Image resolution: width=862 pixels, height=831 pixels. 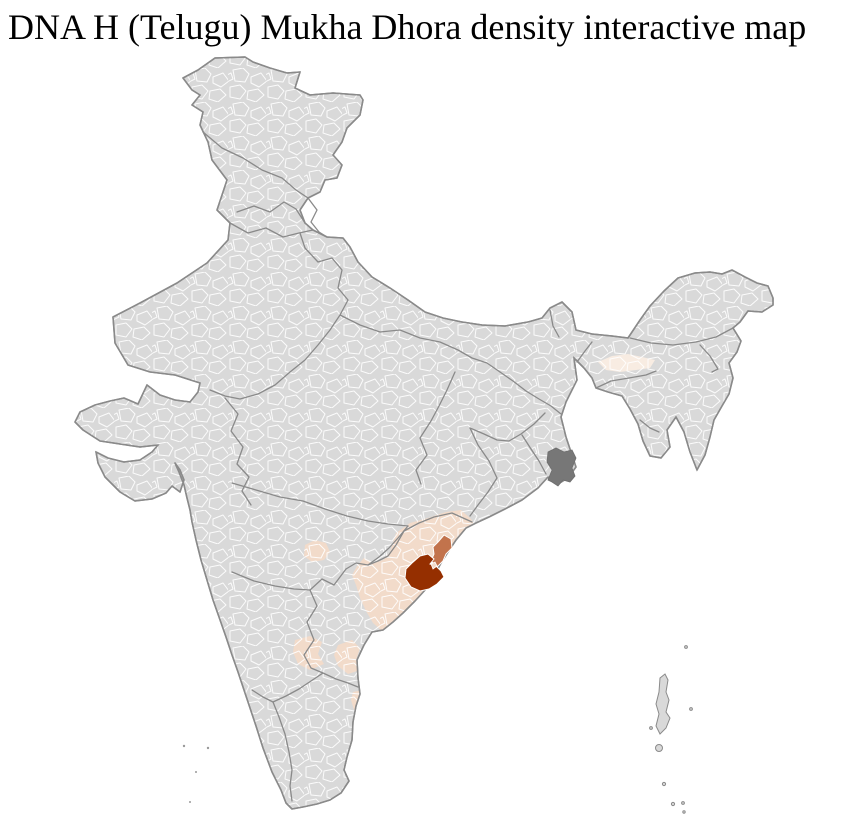 I want to click on district-enclave, so click(x=434, y=565).